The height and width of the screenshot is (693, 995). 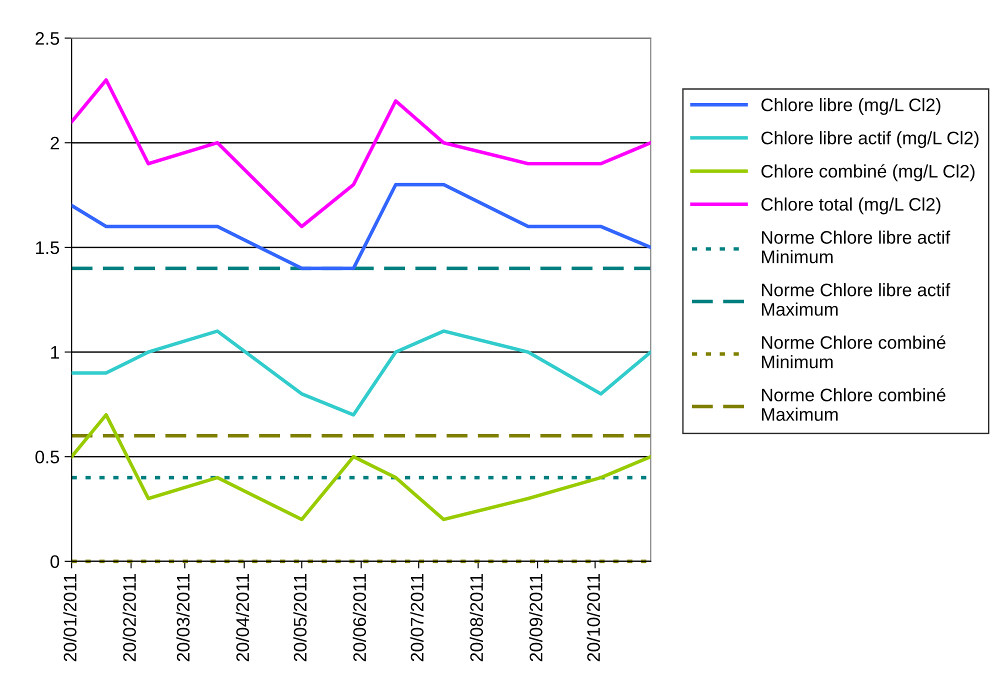 What do you see at coordinates (243, 618) in the screenshot?
I see `x-tick-label: 20/04/2011` at bounding box center [243, 618].